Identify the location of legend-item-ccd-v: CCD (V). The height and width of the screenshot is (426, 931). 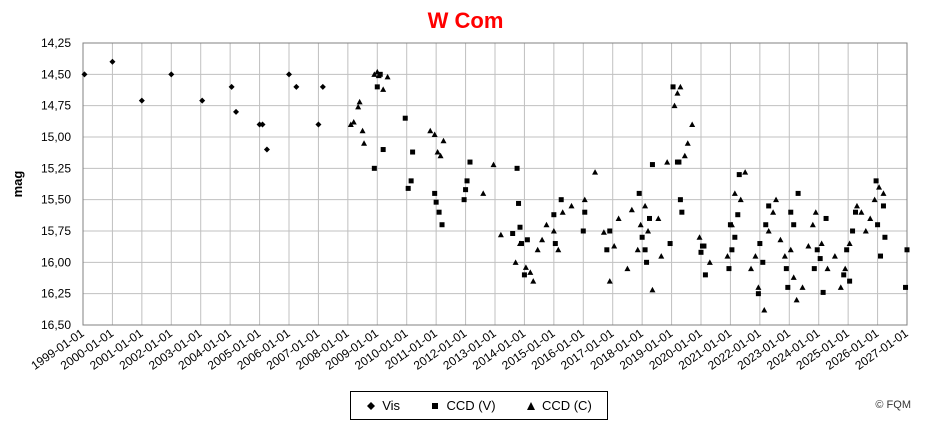
(463, 405).